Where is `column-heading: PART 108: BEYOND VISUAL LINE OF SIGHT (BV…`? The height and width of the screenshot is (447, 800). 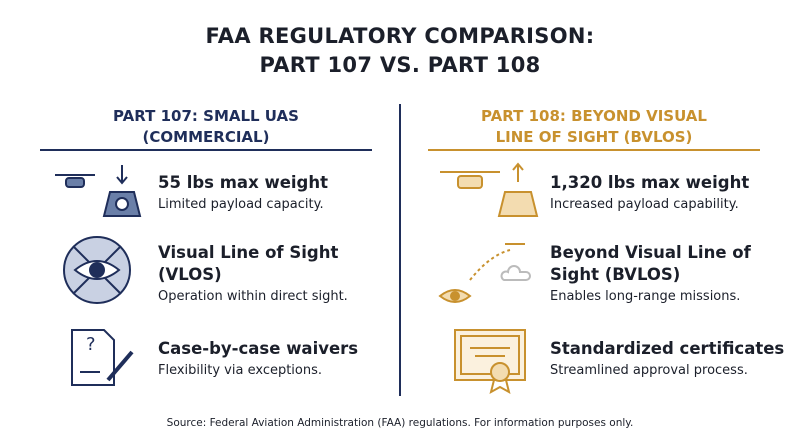
column-heading: PART 108: BEYOND VISUAL LINE OF SIGHT (BV… is located at coordinates (594, 127).